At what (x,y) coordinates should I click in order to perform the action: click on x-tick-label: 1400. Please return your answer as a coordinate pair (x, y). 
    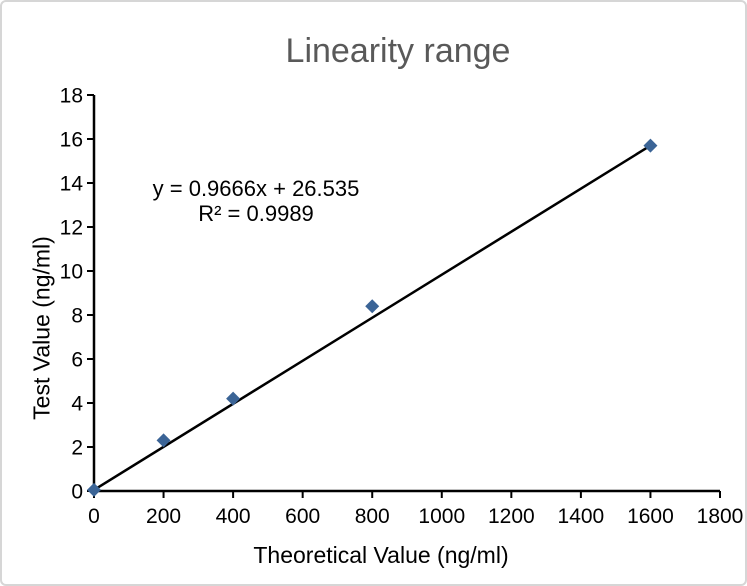
    Looking at the image, I should click on (581, 516).